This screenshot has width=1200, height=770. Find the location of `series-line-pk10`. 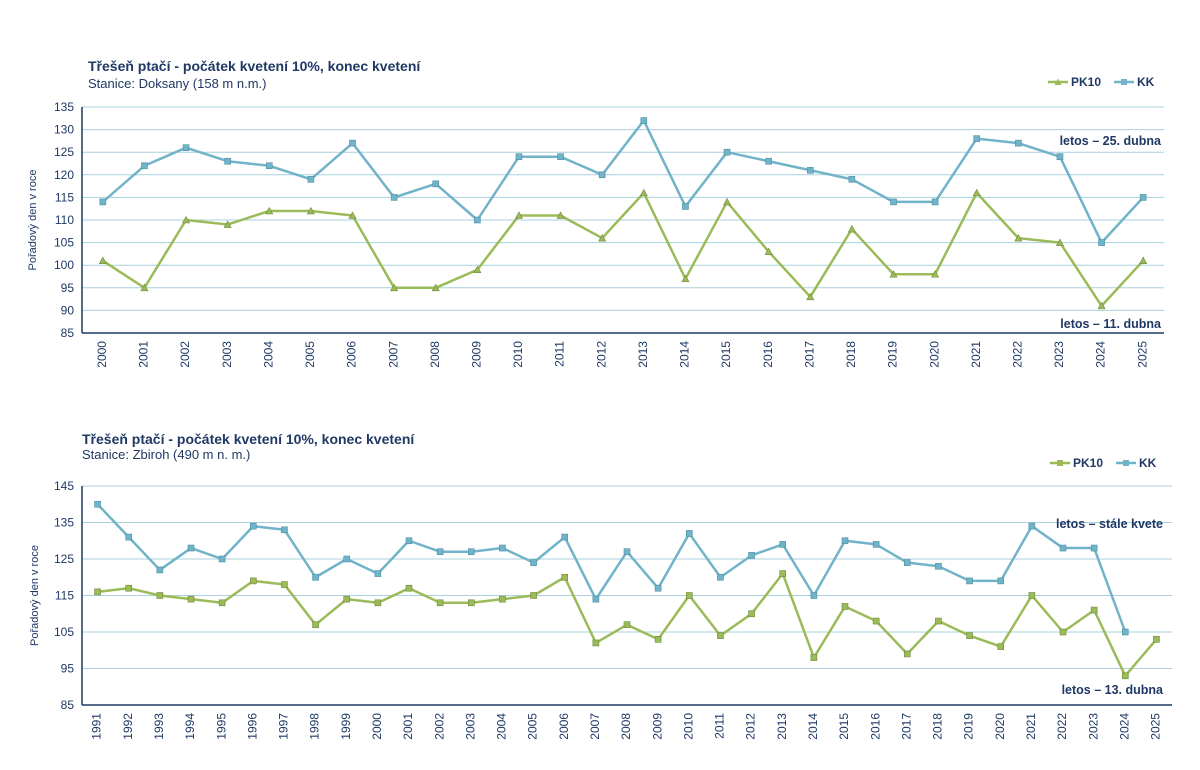

series-line-pk10 is located at coordinates (623, 249).